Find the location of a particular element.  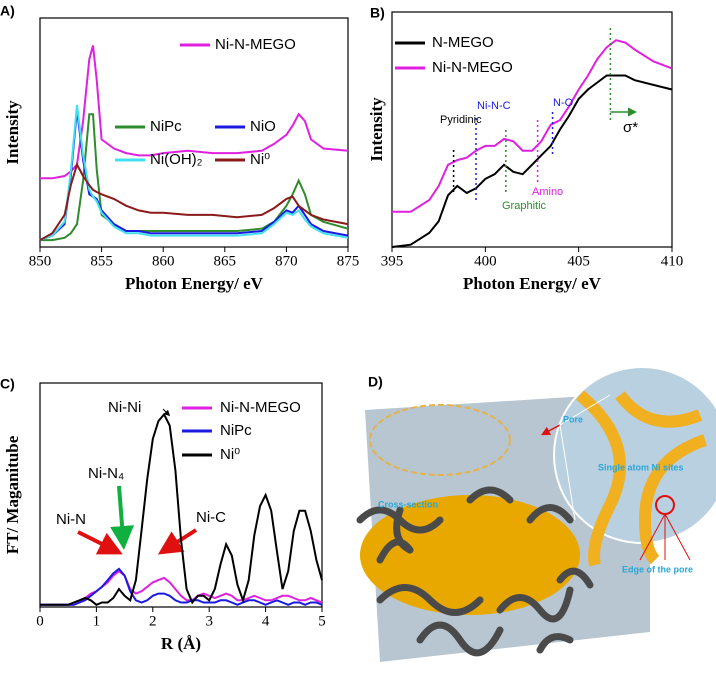

annotation: Ni-N is located at coordinates (71, 519).